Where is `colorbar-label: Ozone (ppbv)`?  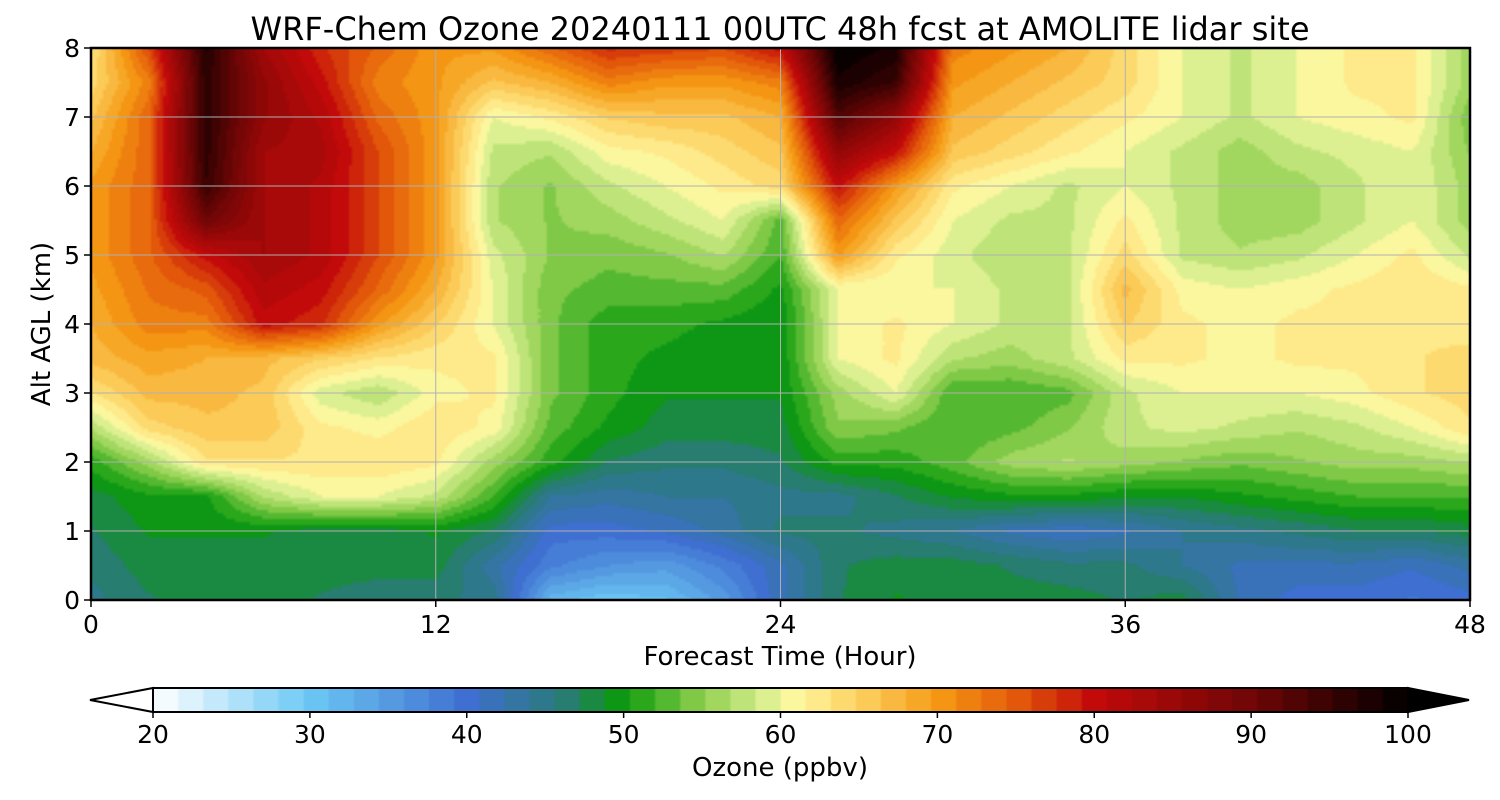
colorbar-label: Ozone (ppbv) is located at coordinates (780, 768).